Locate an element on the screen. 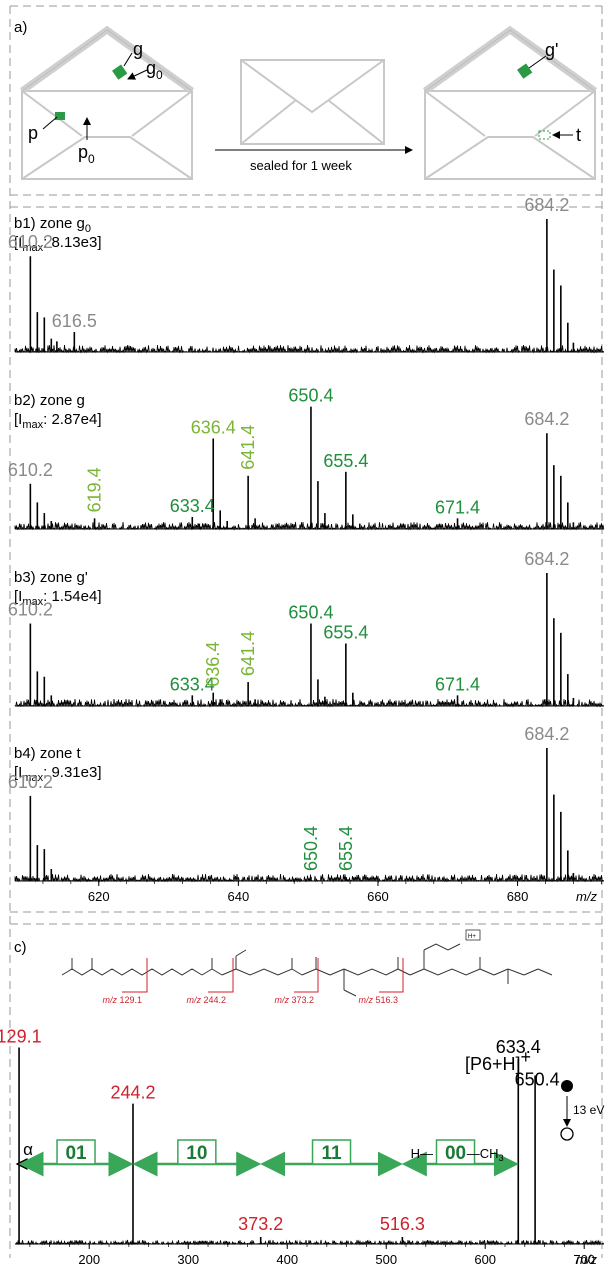 The image size is (612, 1270). noise-trace-b3 is located at coordinates (309, 703).